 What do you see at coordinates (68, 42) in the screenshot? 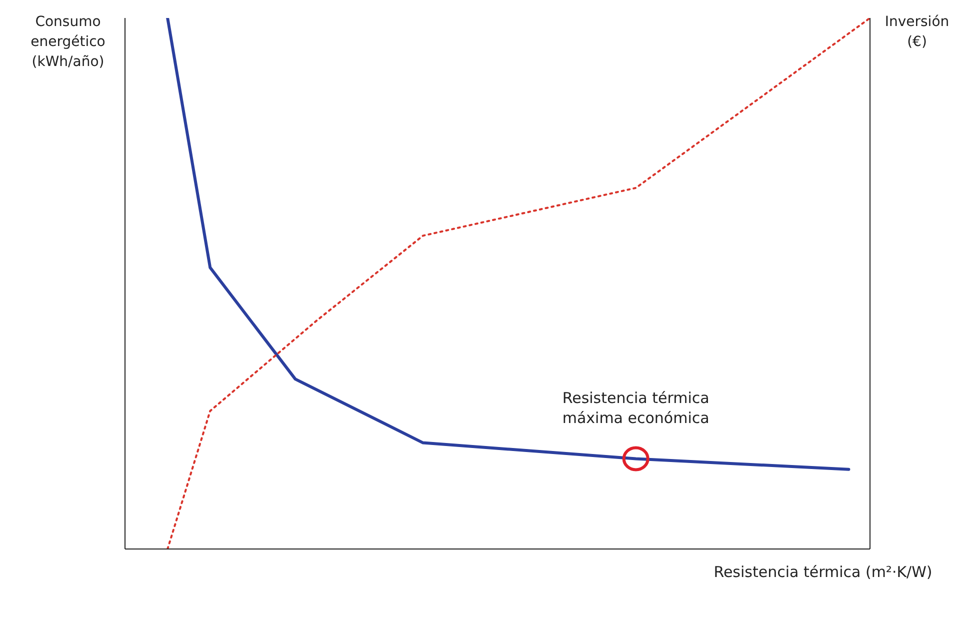
I see `y-axis-title: Consumo energético (kWh/año)` at bounding box center [68, 42].